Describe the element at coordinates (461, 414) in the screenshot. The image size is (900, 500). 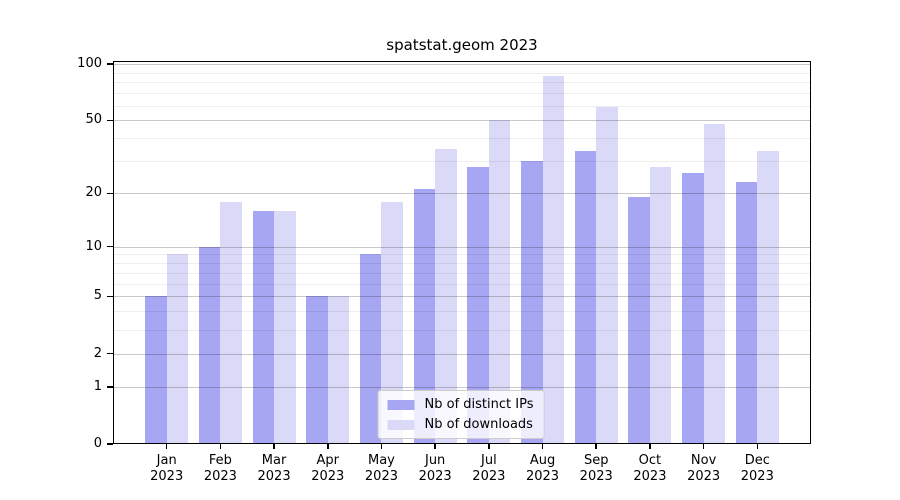
I see `legend: Nb of distinct IPs Nb of downloads` at that location.